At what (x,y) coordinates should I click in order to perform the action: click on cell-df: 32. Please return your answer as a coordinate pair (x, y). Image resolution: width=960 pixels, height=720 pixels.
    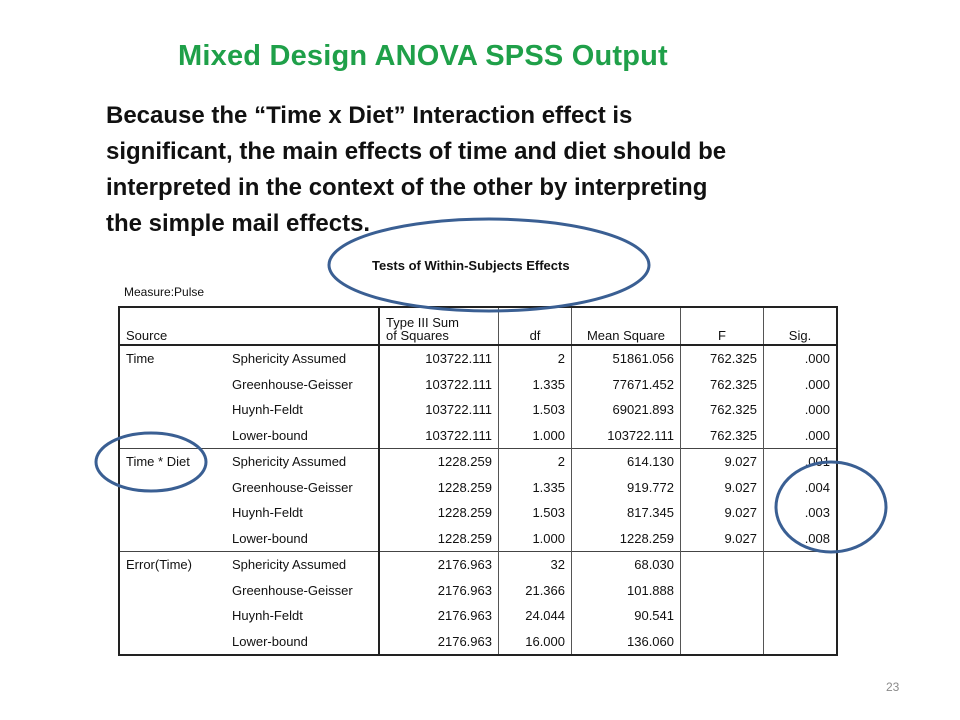
    Looking at the image, I should click on (535, 564).